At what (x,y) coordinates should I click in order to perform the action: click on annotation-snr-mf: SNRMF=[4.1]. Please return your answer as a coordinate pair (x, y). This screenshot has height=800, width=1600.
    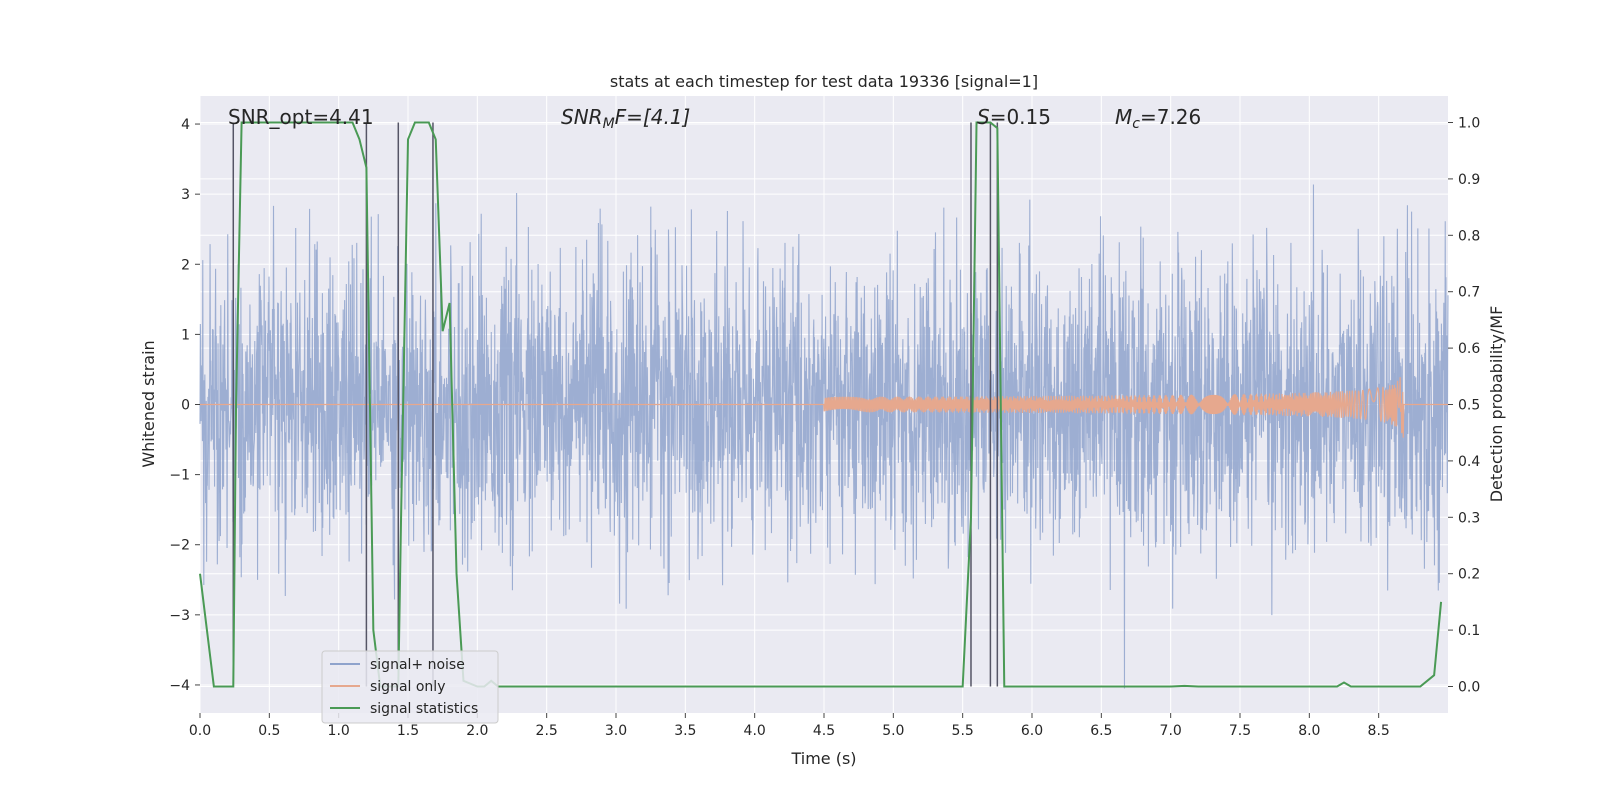
    Looking at the image, I should click on (625, 118).